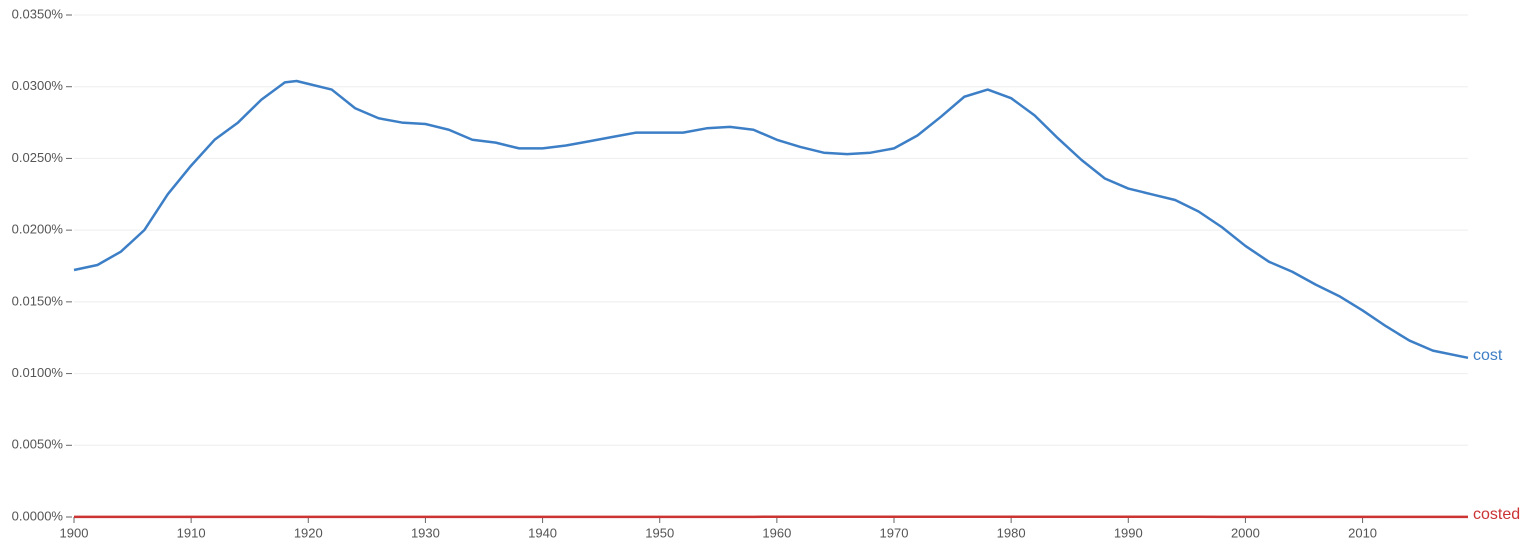  What do you see at coordinates (1488, 355) in the screenshot?
I see `series-label: cost` at bounding box center [1488, 355].